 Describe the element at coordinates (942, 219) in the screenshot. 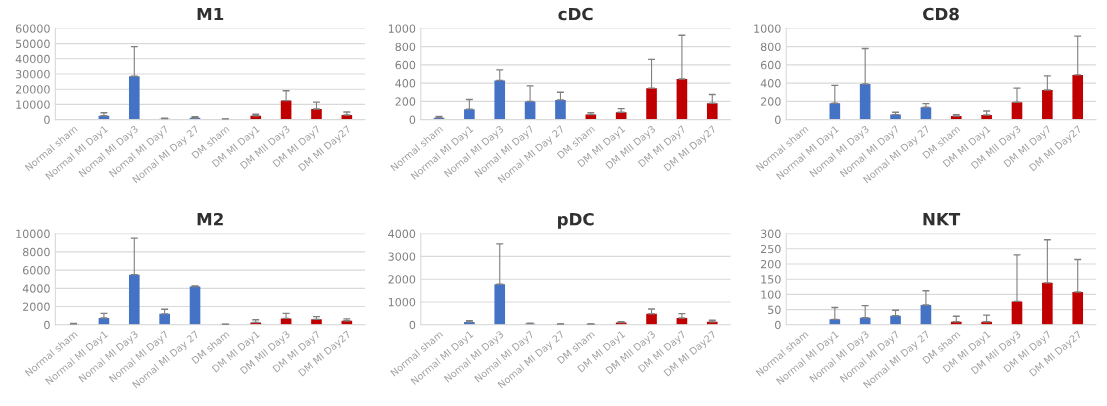

I see `chart-title: NKT` at that location.